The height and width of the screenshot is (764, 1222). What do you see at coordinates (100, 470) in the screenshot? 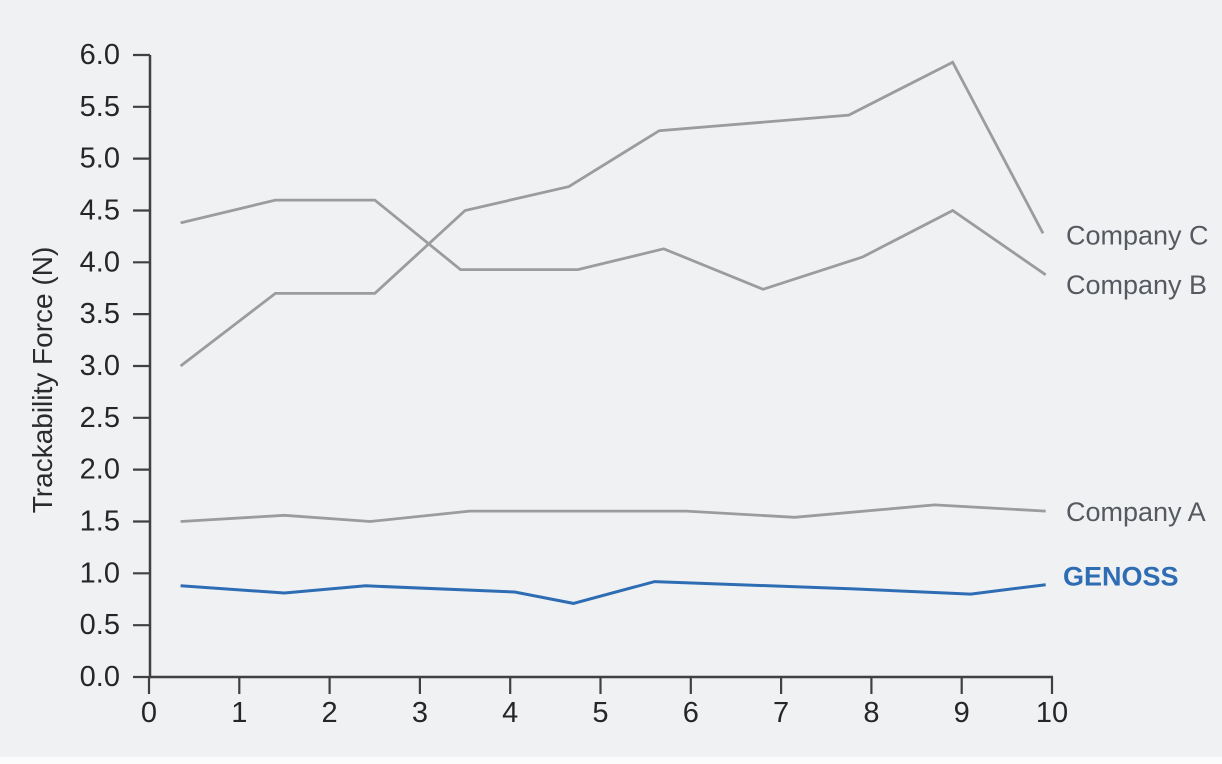
I see `y-tick-label: 2.0` at bounding box center [100, 470].